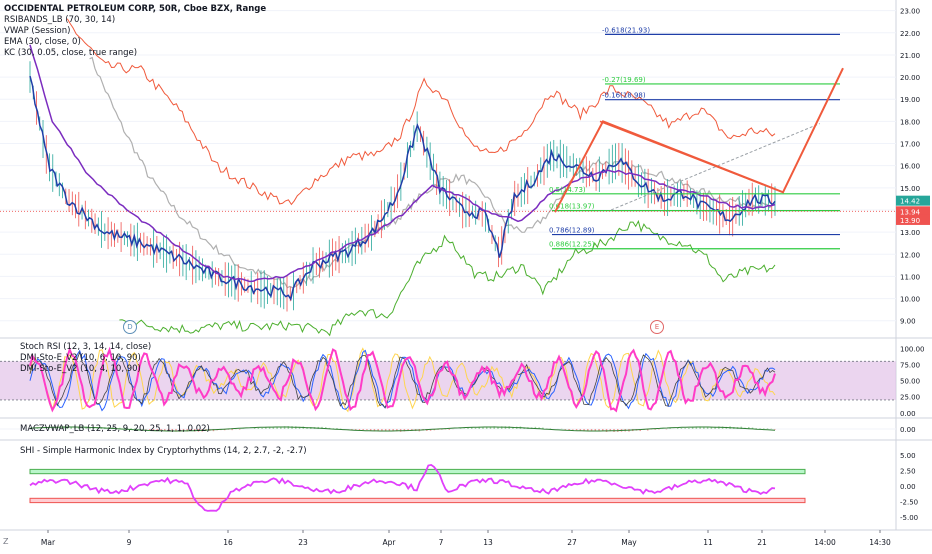  I want to click on xaxis-label-2: 16, so click(228, 542).